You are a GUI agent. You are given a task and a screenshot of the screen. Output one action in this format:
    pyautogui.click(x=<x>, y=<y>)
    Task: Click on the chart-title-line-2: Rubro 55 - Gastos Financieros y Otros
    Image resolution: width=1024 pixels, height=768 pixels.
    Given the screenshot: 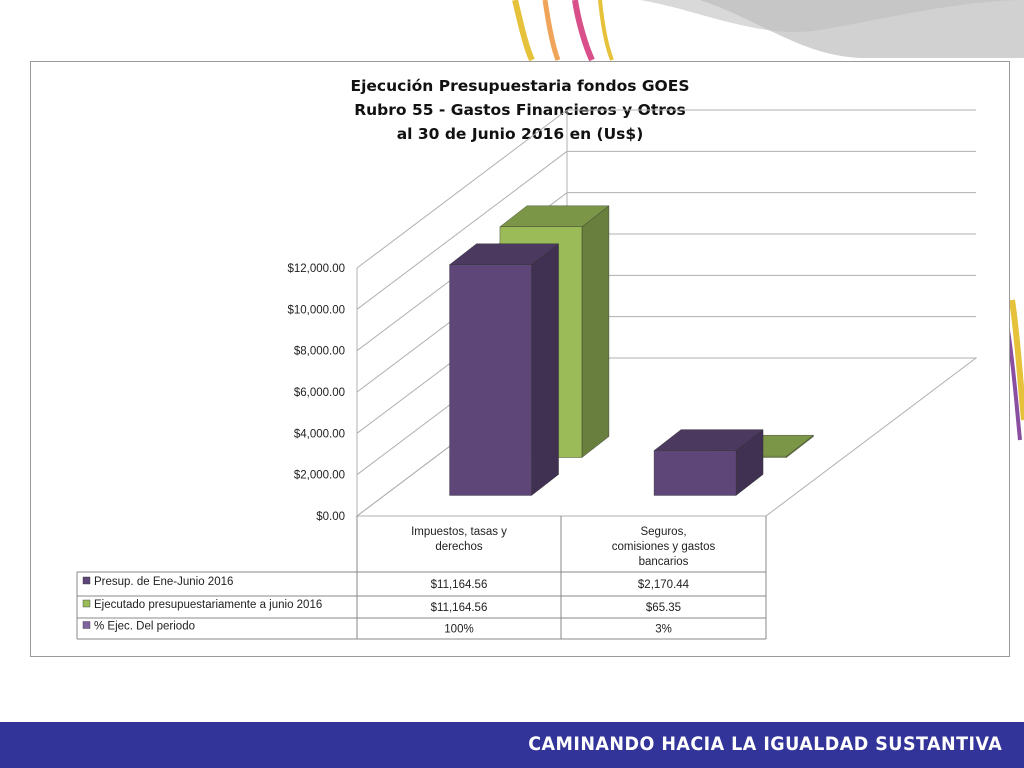 What is the action you would take?
    pyautogui.click(x=520, y=110)
    